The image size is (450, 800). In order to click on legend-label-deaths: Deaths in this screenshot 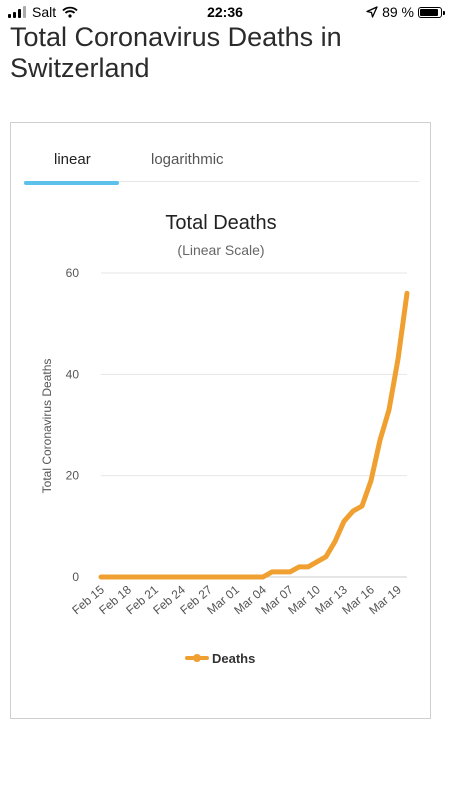, I will do `click(233, 658)`.